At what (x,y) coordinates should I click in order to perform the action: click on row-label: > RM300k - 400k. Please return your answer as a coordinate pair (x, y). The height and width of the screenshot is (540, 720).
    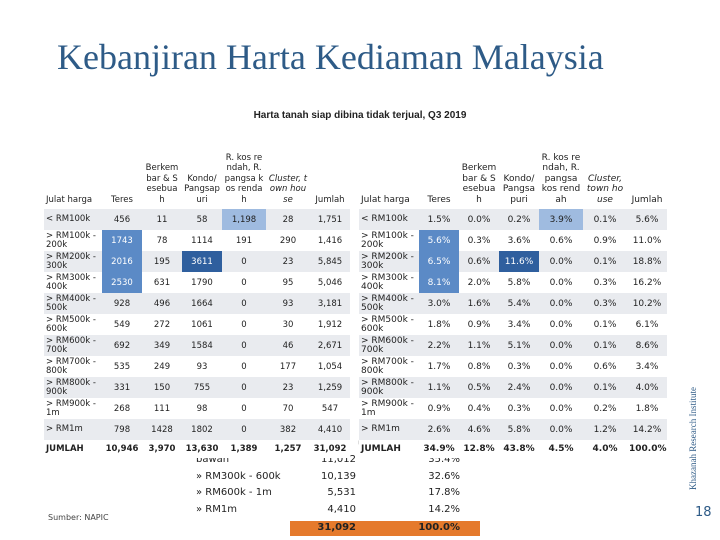
    Looking at the image, I should click on (71, 282).